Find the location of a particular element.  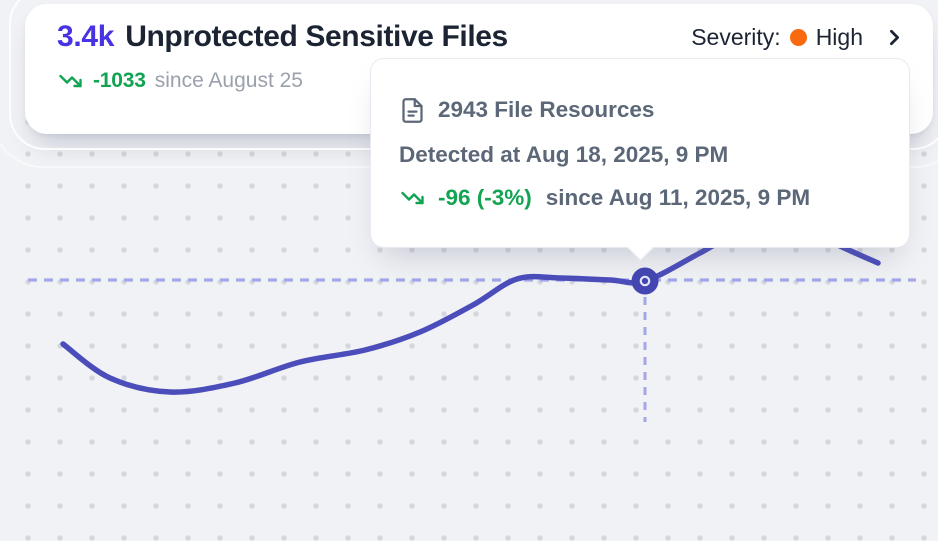

chevron-right-icon is located at coordinates (894, 37).